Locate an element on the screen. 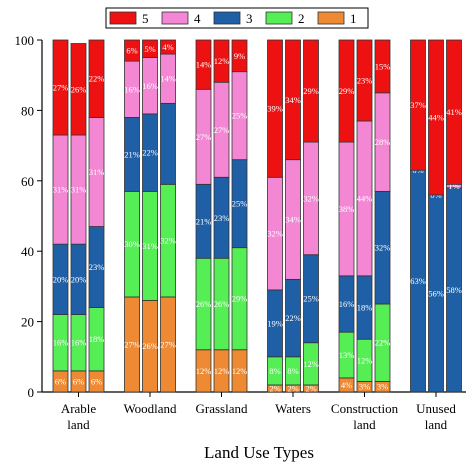 The image size is (474, 474). x-tick-label: Construction is located at coordinates (365, 408).